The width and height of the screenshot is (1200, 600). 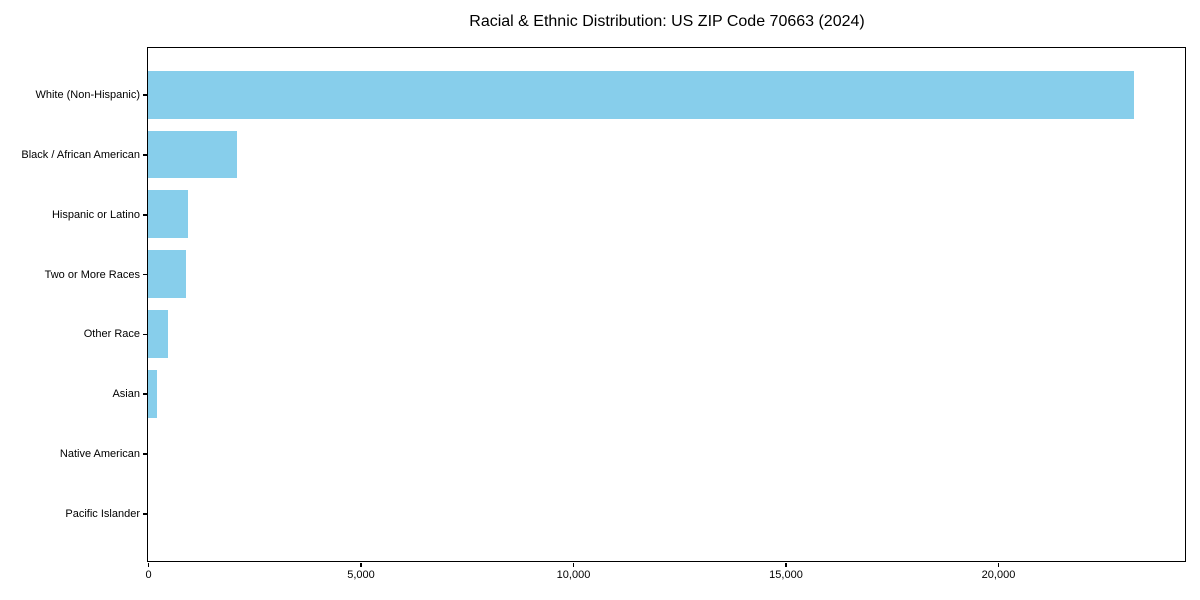 I want to click on bar-white-non-hispanic, so click(x=641, y=94).